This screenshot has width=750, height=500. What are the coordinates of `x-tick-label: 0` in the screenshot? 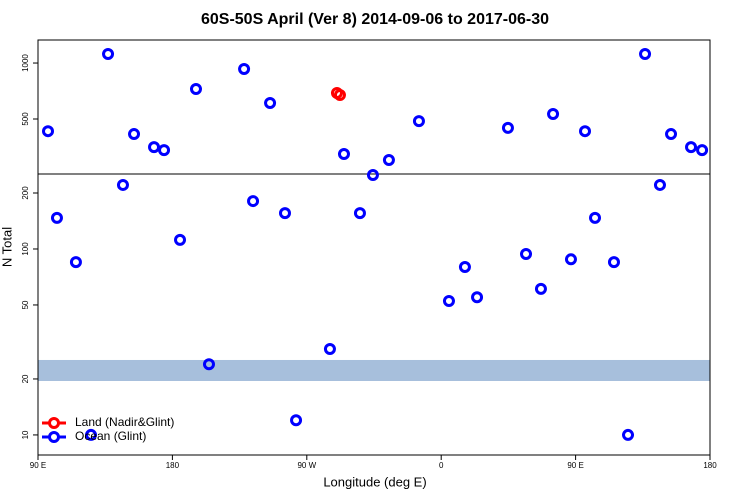 It's located at (441, 465).